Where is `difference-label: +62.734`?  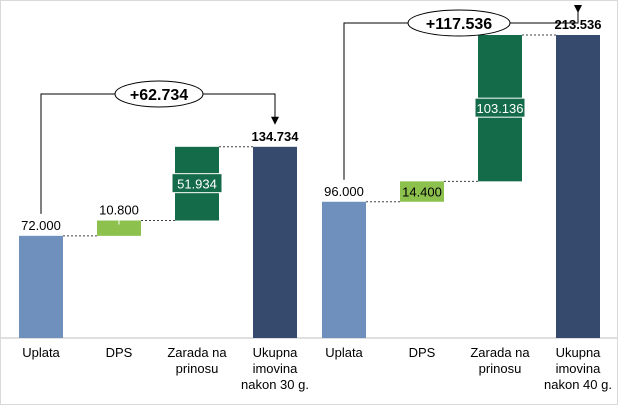
difference-label: +62.734 is located at coordinates (159, 95).